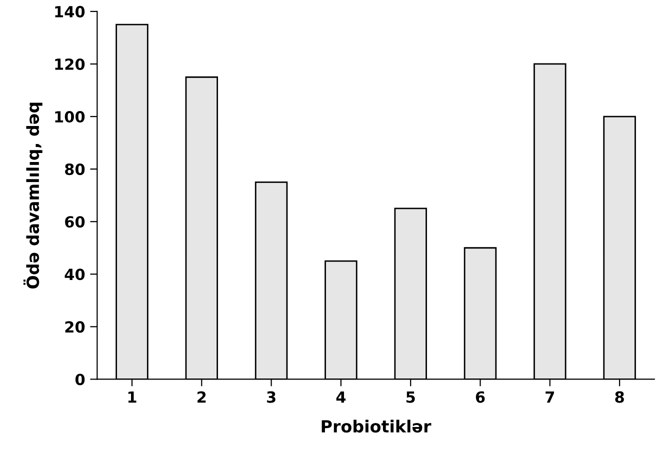 This screenshot has width=661, height=458. I want to click on x-tick-label: 3, so click(271, 397).